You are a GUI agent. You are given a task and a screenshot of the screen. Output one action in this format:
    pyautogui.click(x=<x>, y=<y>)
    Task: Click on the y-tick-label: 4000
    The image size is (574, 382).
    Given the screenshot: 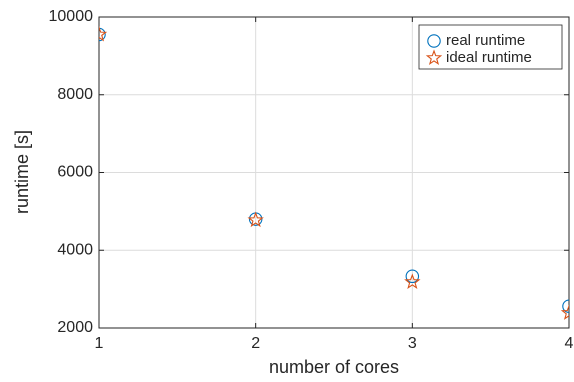 What is the action you would take?
    pyautogui.click(x=75, y=249)
    